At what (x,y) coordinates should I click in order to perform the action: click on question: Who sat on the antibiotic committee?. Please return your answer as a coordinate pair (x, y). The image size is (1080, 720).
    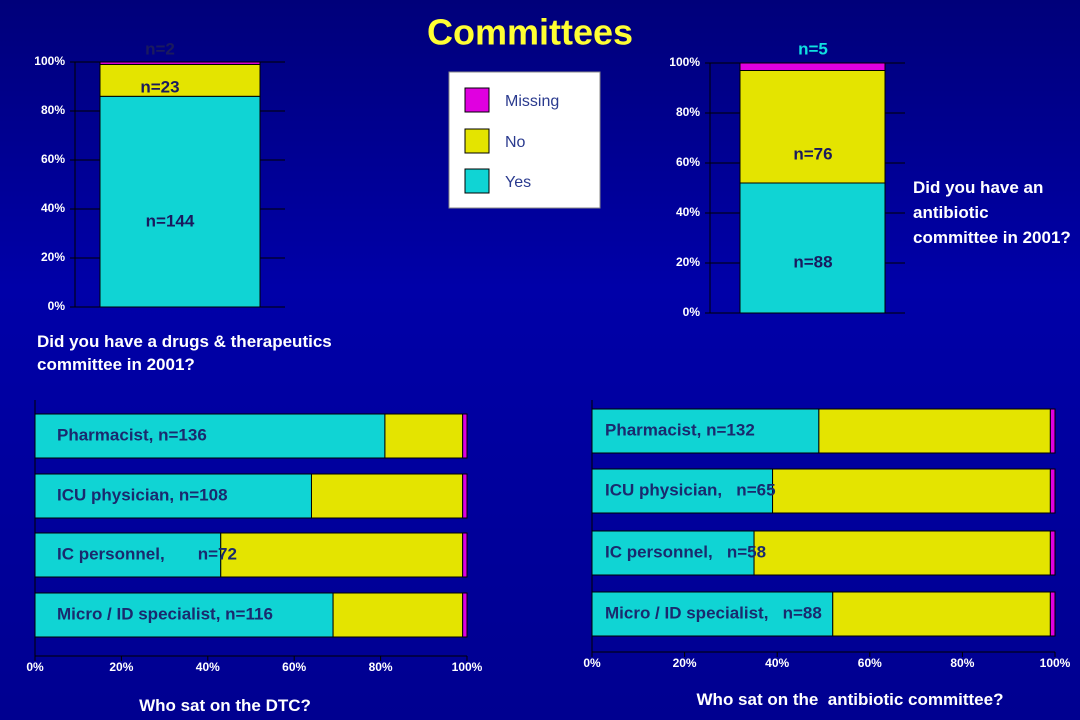
    Looking at the image, I should click on (850, 699).